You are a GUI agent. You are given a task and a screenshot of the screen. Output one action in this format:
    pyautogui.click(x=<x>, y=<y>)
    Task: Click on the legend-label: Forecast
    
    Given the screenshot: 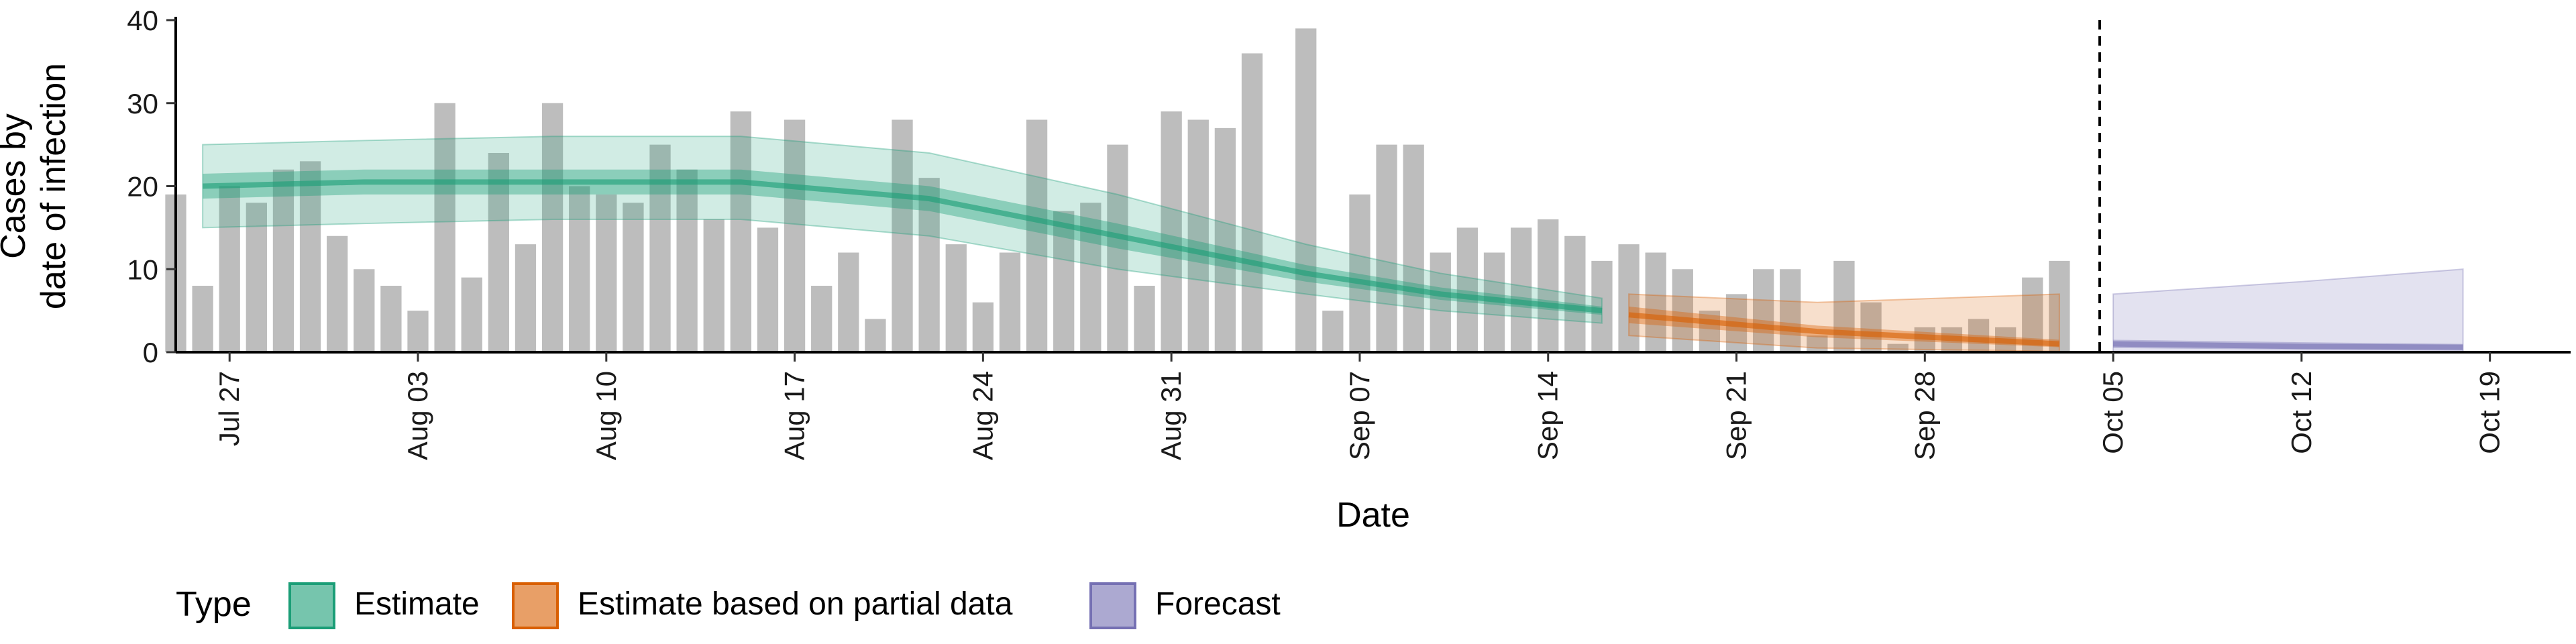 What is the action you would take?
    pyautogui.click(x=1218, y=604)
    